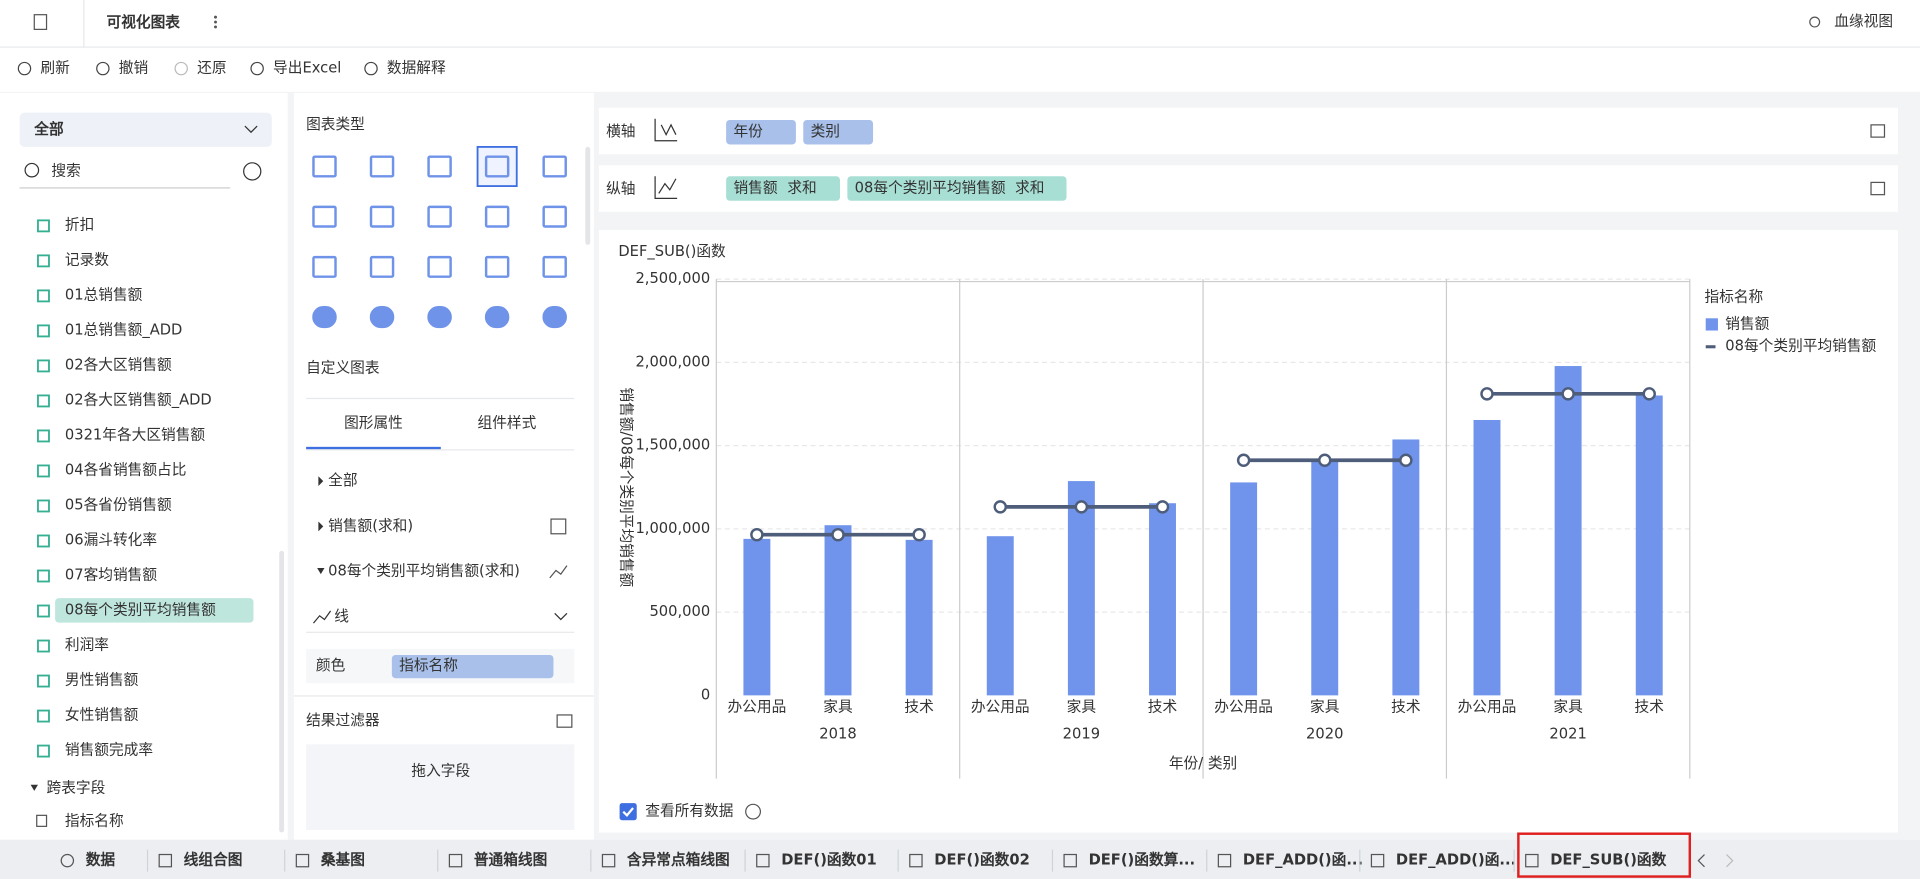 The image size is (1920, 879). I want to click on expand-arrow, so click(321, 526).